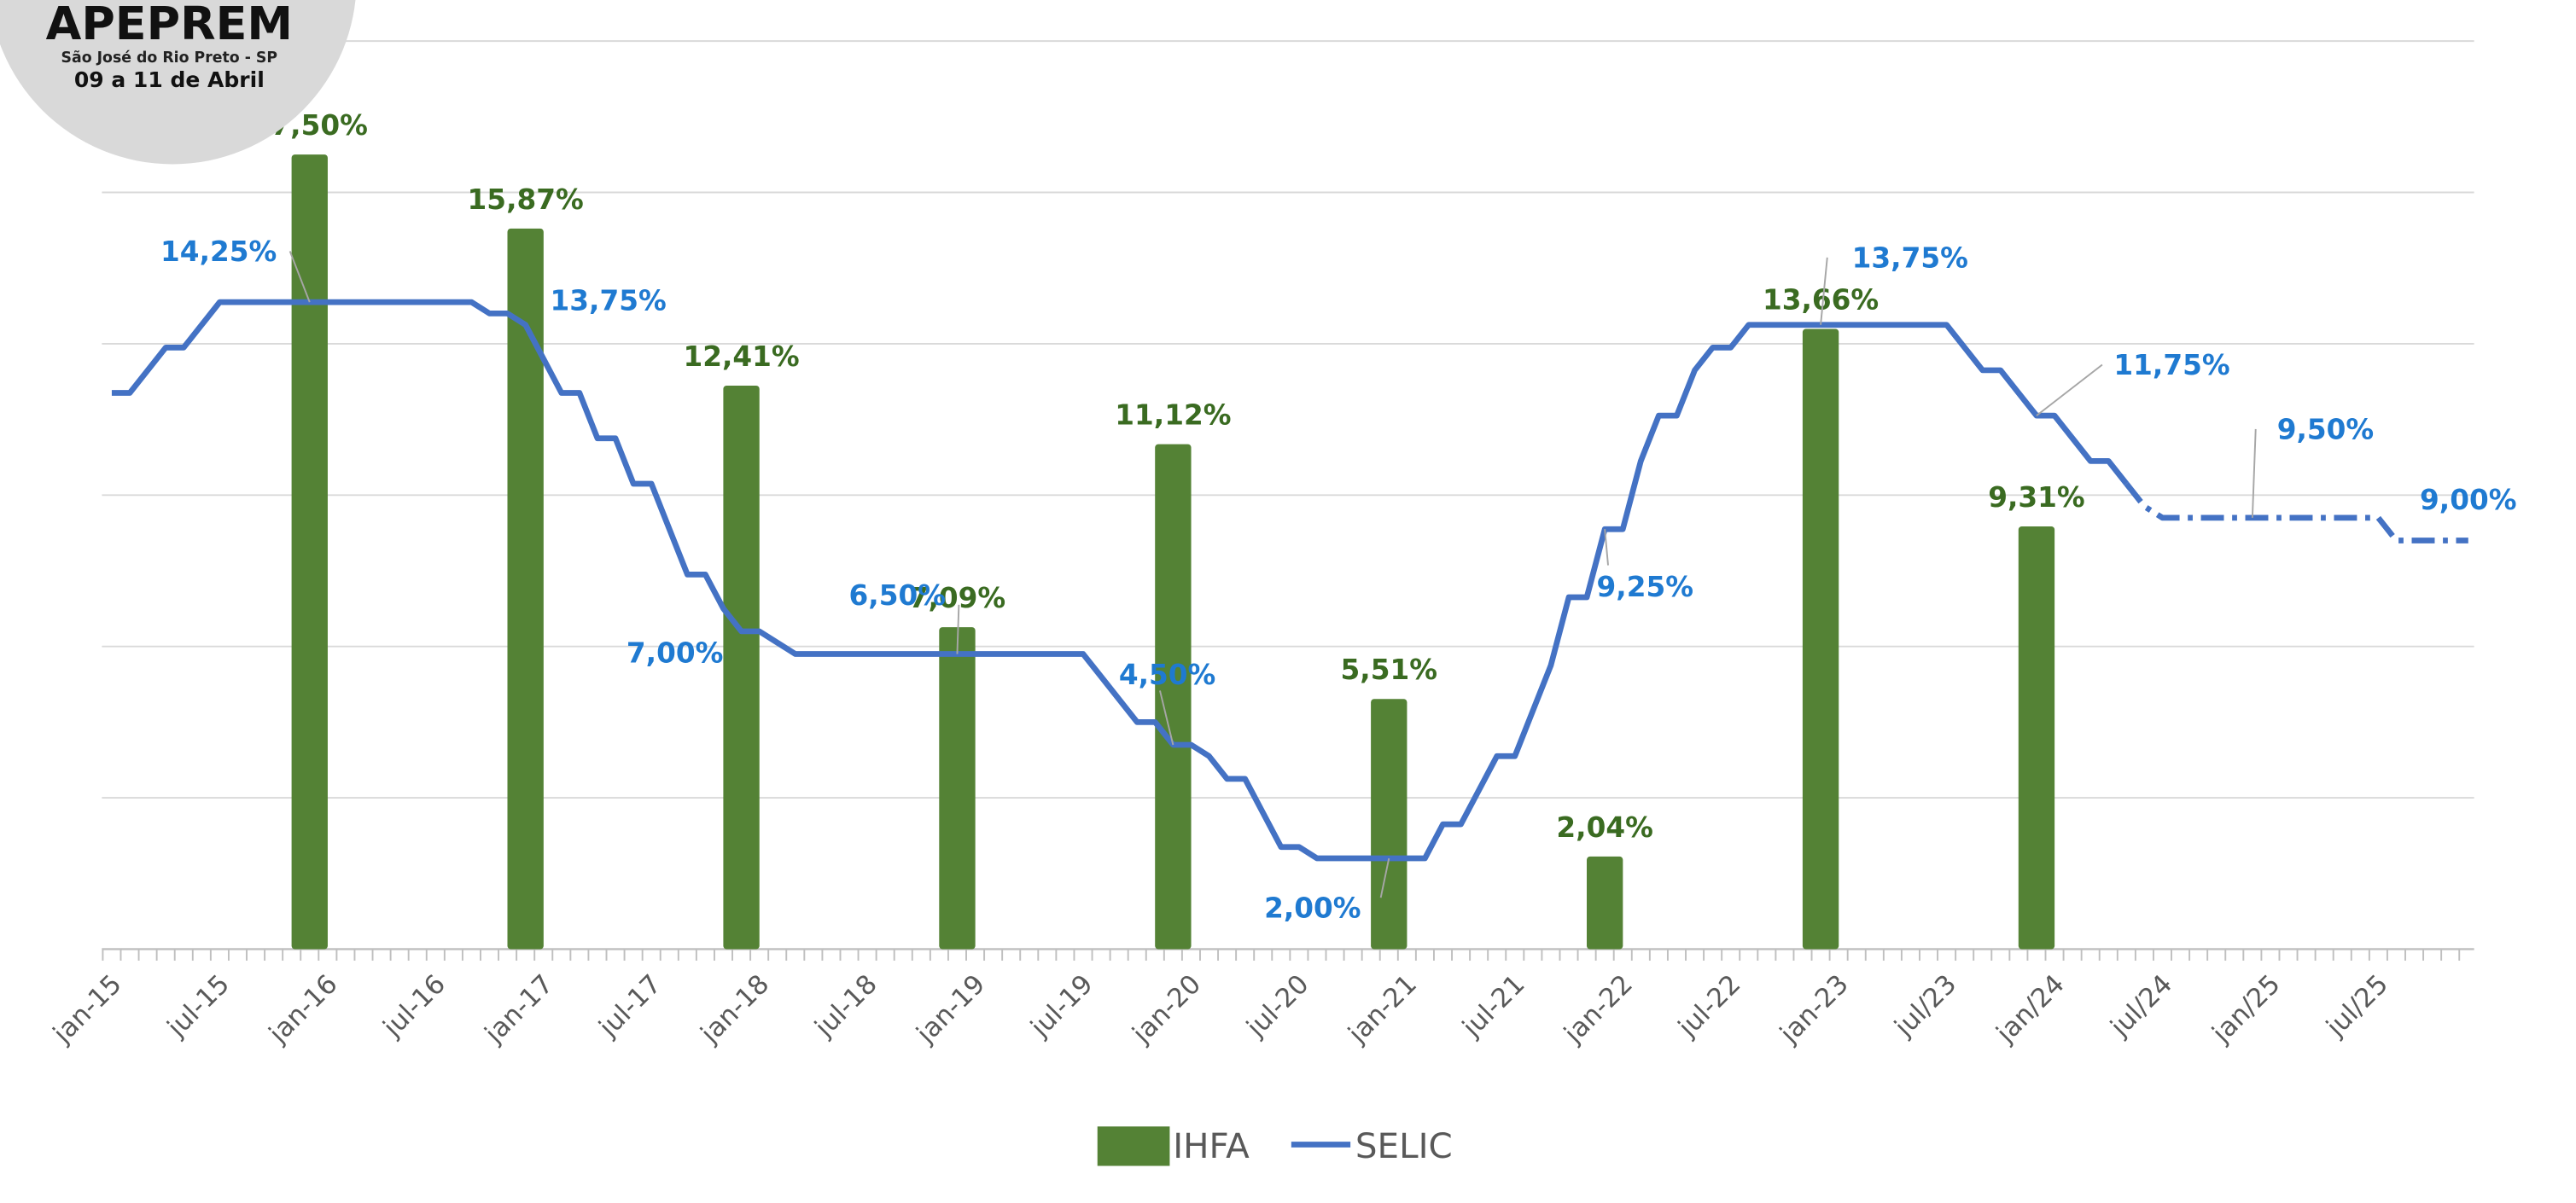  I want to click on line, so click(2296, 512).